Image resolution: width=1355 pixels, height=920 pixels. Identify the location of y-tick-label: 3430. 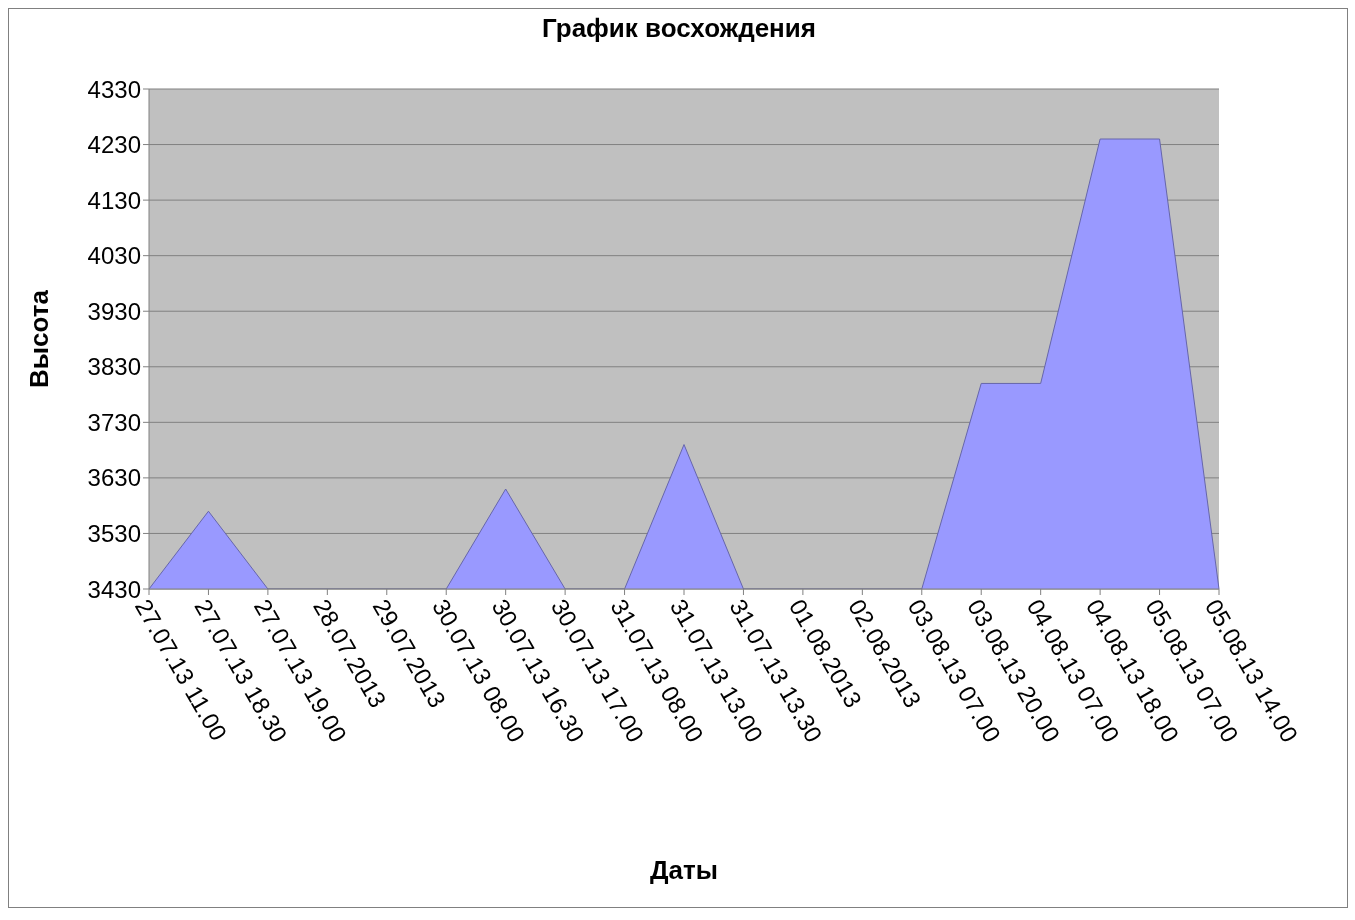
(114, 589).